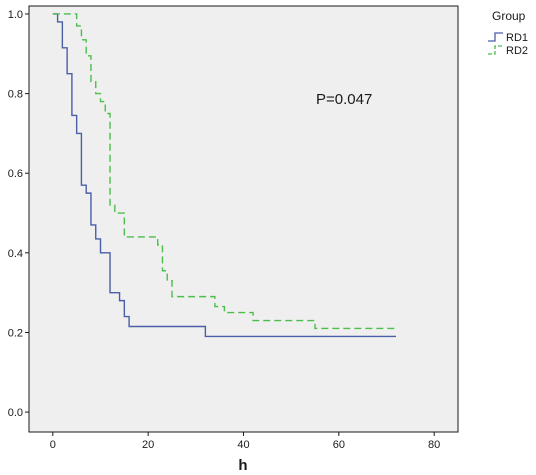 Image resolution: width=536 pixels, height=475 pixels. I want to click on legend-label-rd1: RD1, so click(517, 38).